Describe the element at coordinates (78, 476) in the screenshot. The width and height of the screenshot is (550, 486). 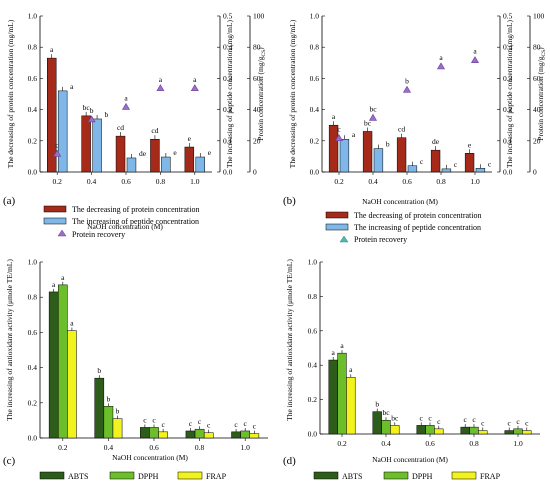
I see `legend-c-label-abts: ABTS` at that location.